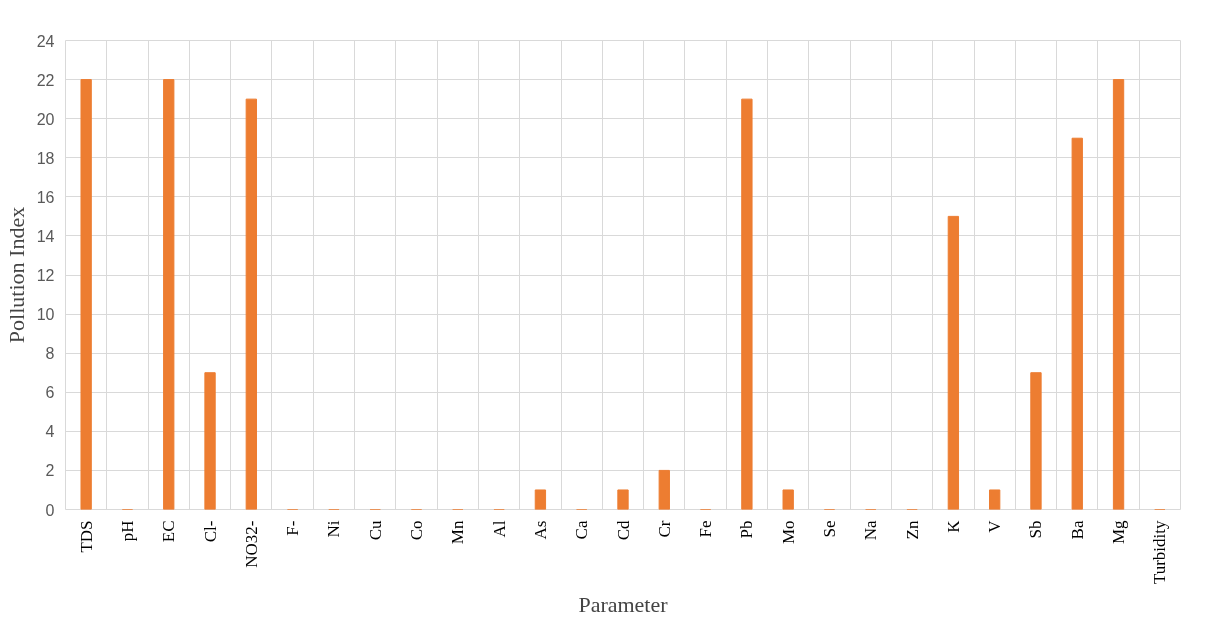 Image resolution: width=1213 pixels, height=626 pixels. I want to click on x-tick-label: Mn, so click(458, 532).